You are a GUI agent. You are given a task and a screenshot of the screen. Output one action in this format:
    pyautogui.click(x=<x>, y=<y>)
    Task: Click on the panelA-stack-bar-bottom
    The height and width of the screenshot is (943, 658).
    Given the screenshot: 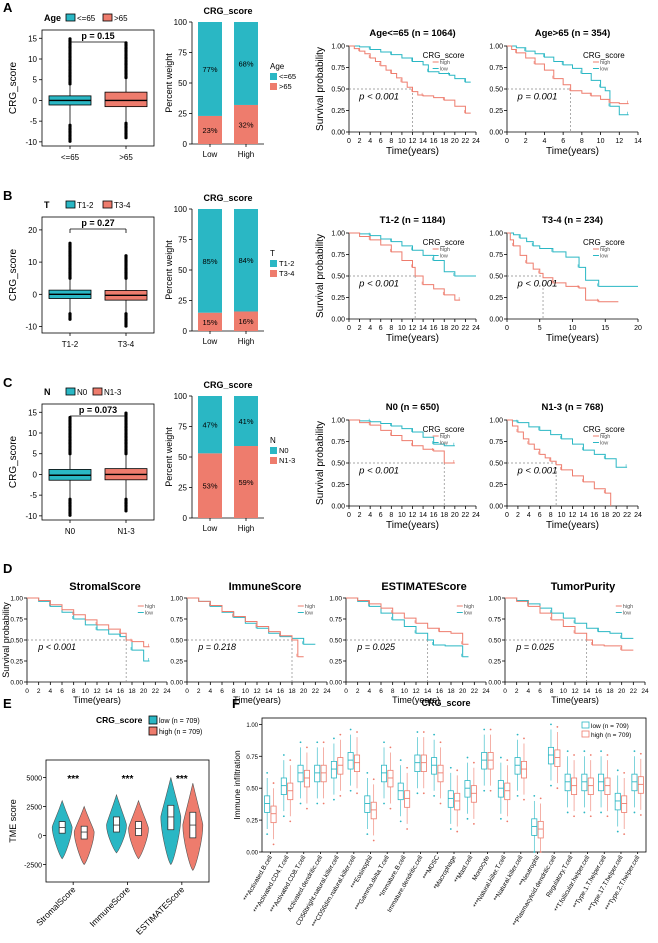 What is the action you would take?
    pyautogui.click(x=210, y=129)
    